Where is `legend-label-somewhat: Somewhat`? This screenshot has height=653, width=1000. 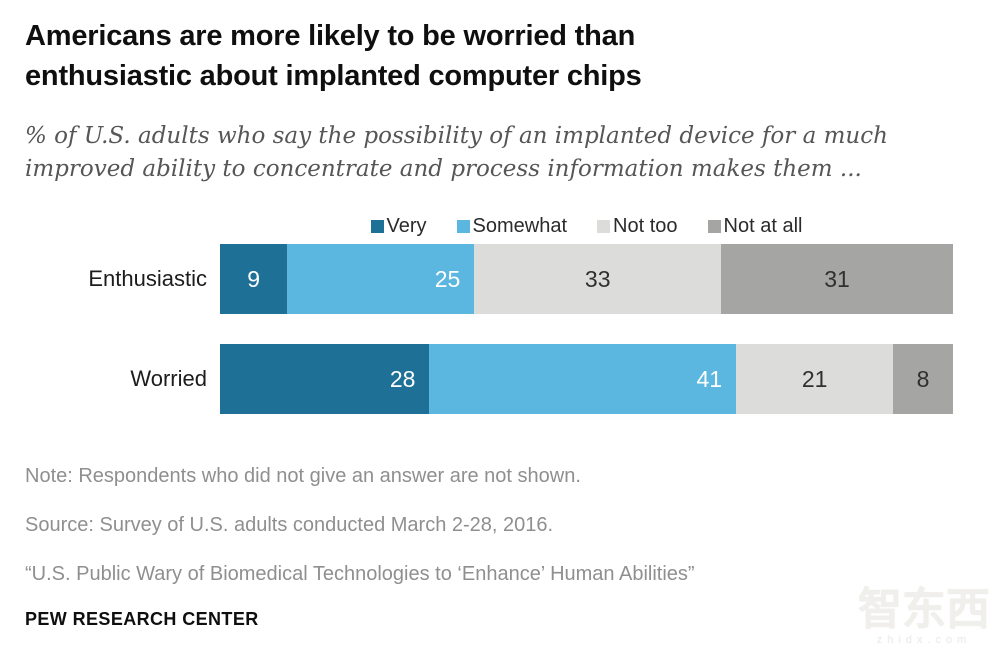
legend-label-somewhat: Somewhat is located at coordinates (520, 226).